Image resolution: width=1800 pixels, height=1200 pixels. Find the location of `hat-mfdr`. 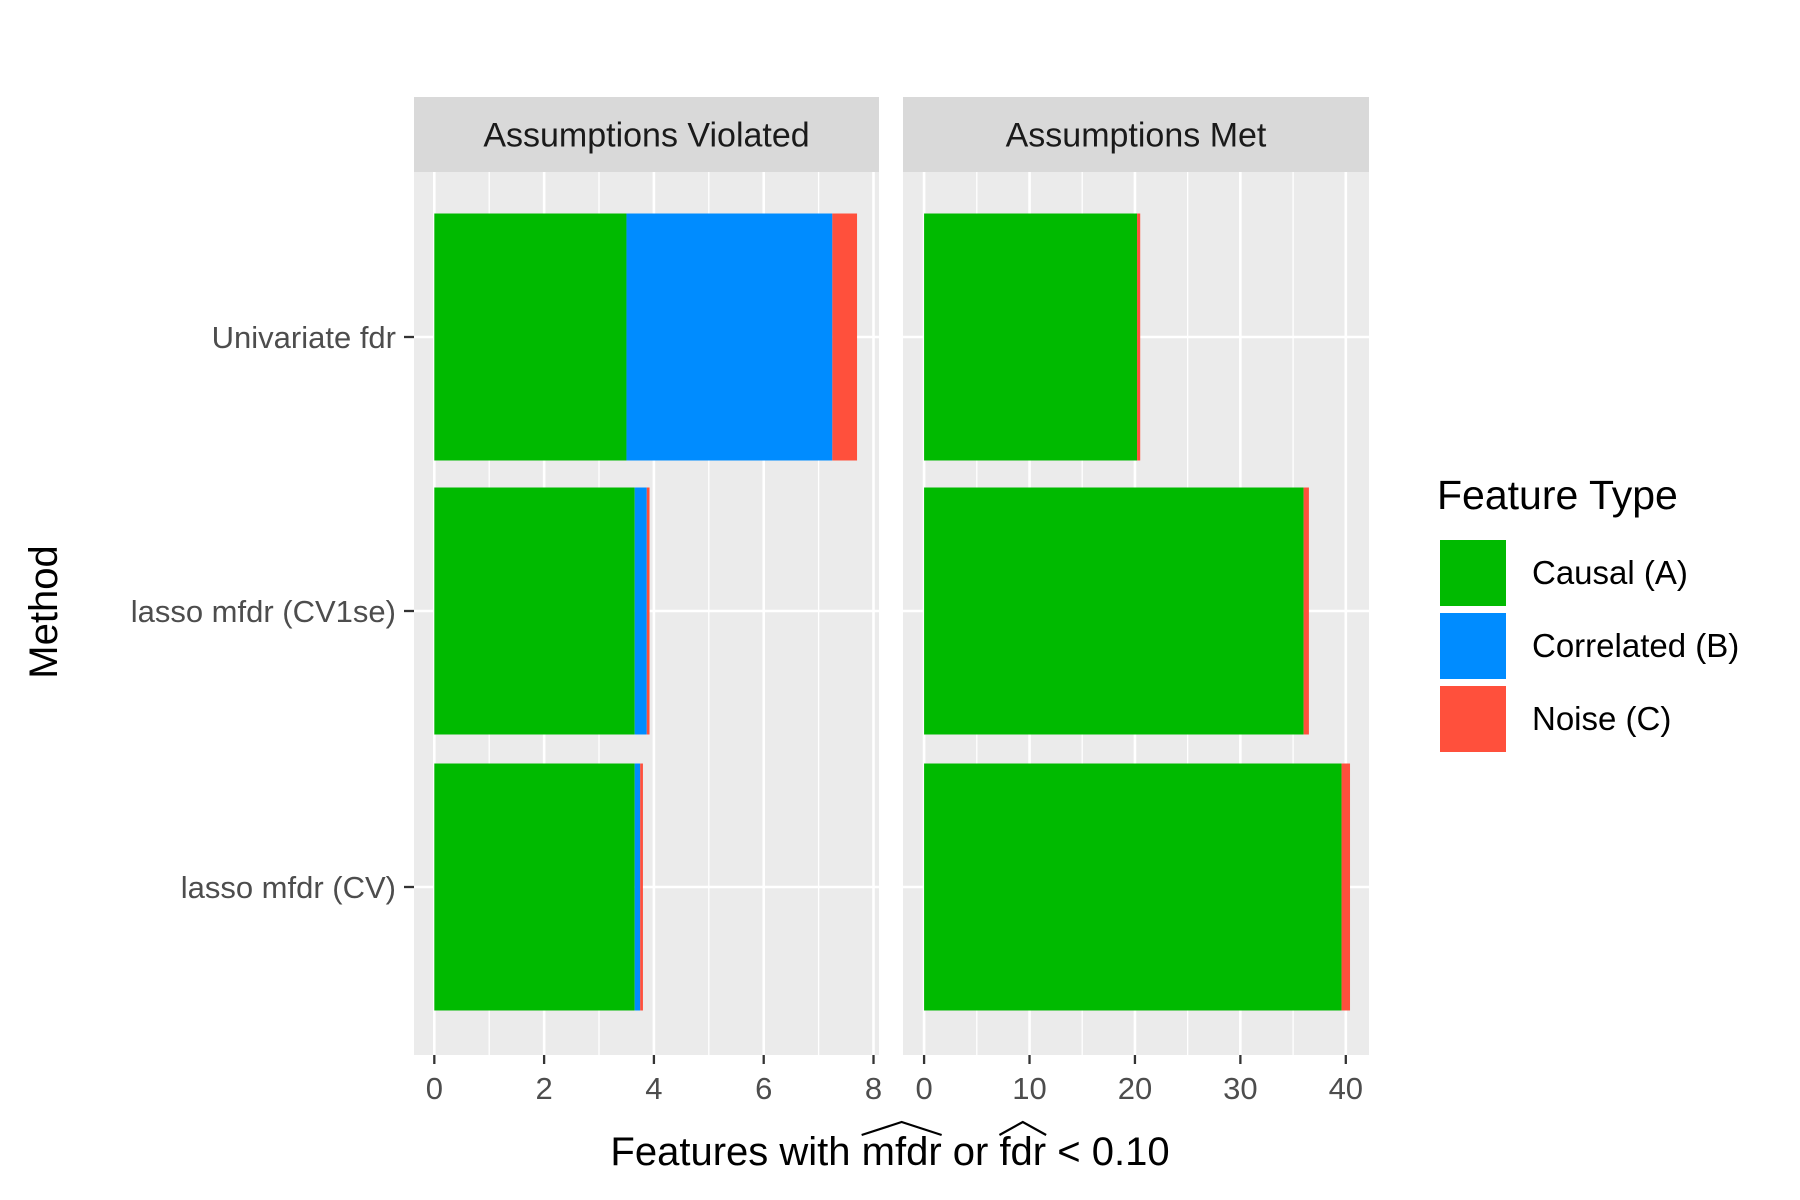

hat-mfdr is located at coordinates (901, 1128).